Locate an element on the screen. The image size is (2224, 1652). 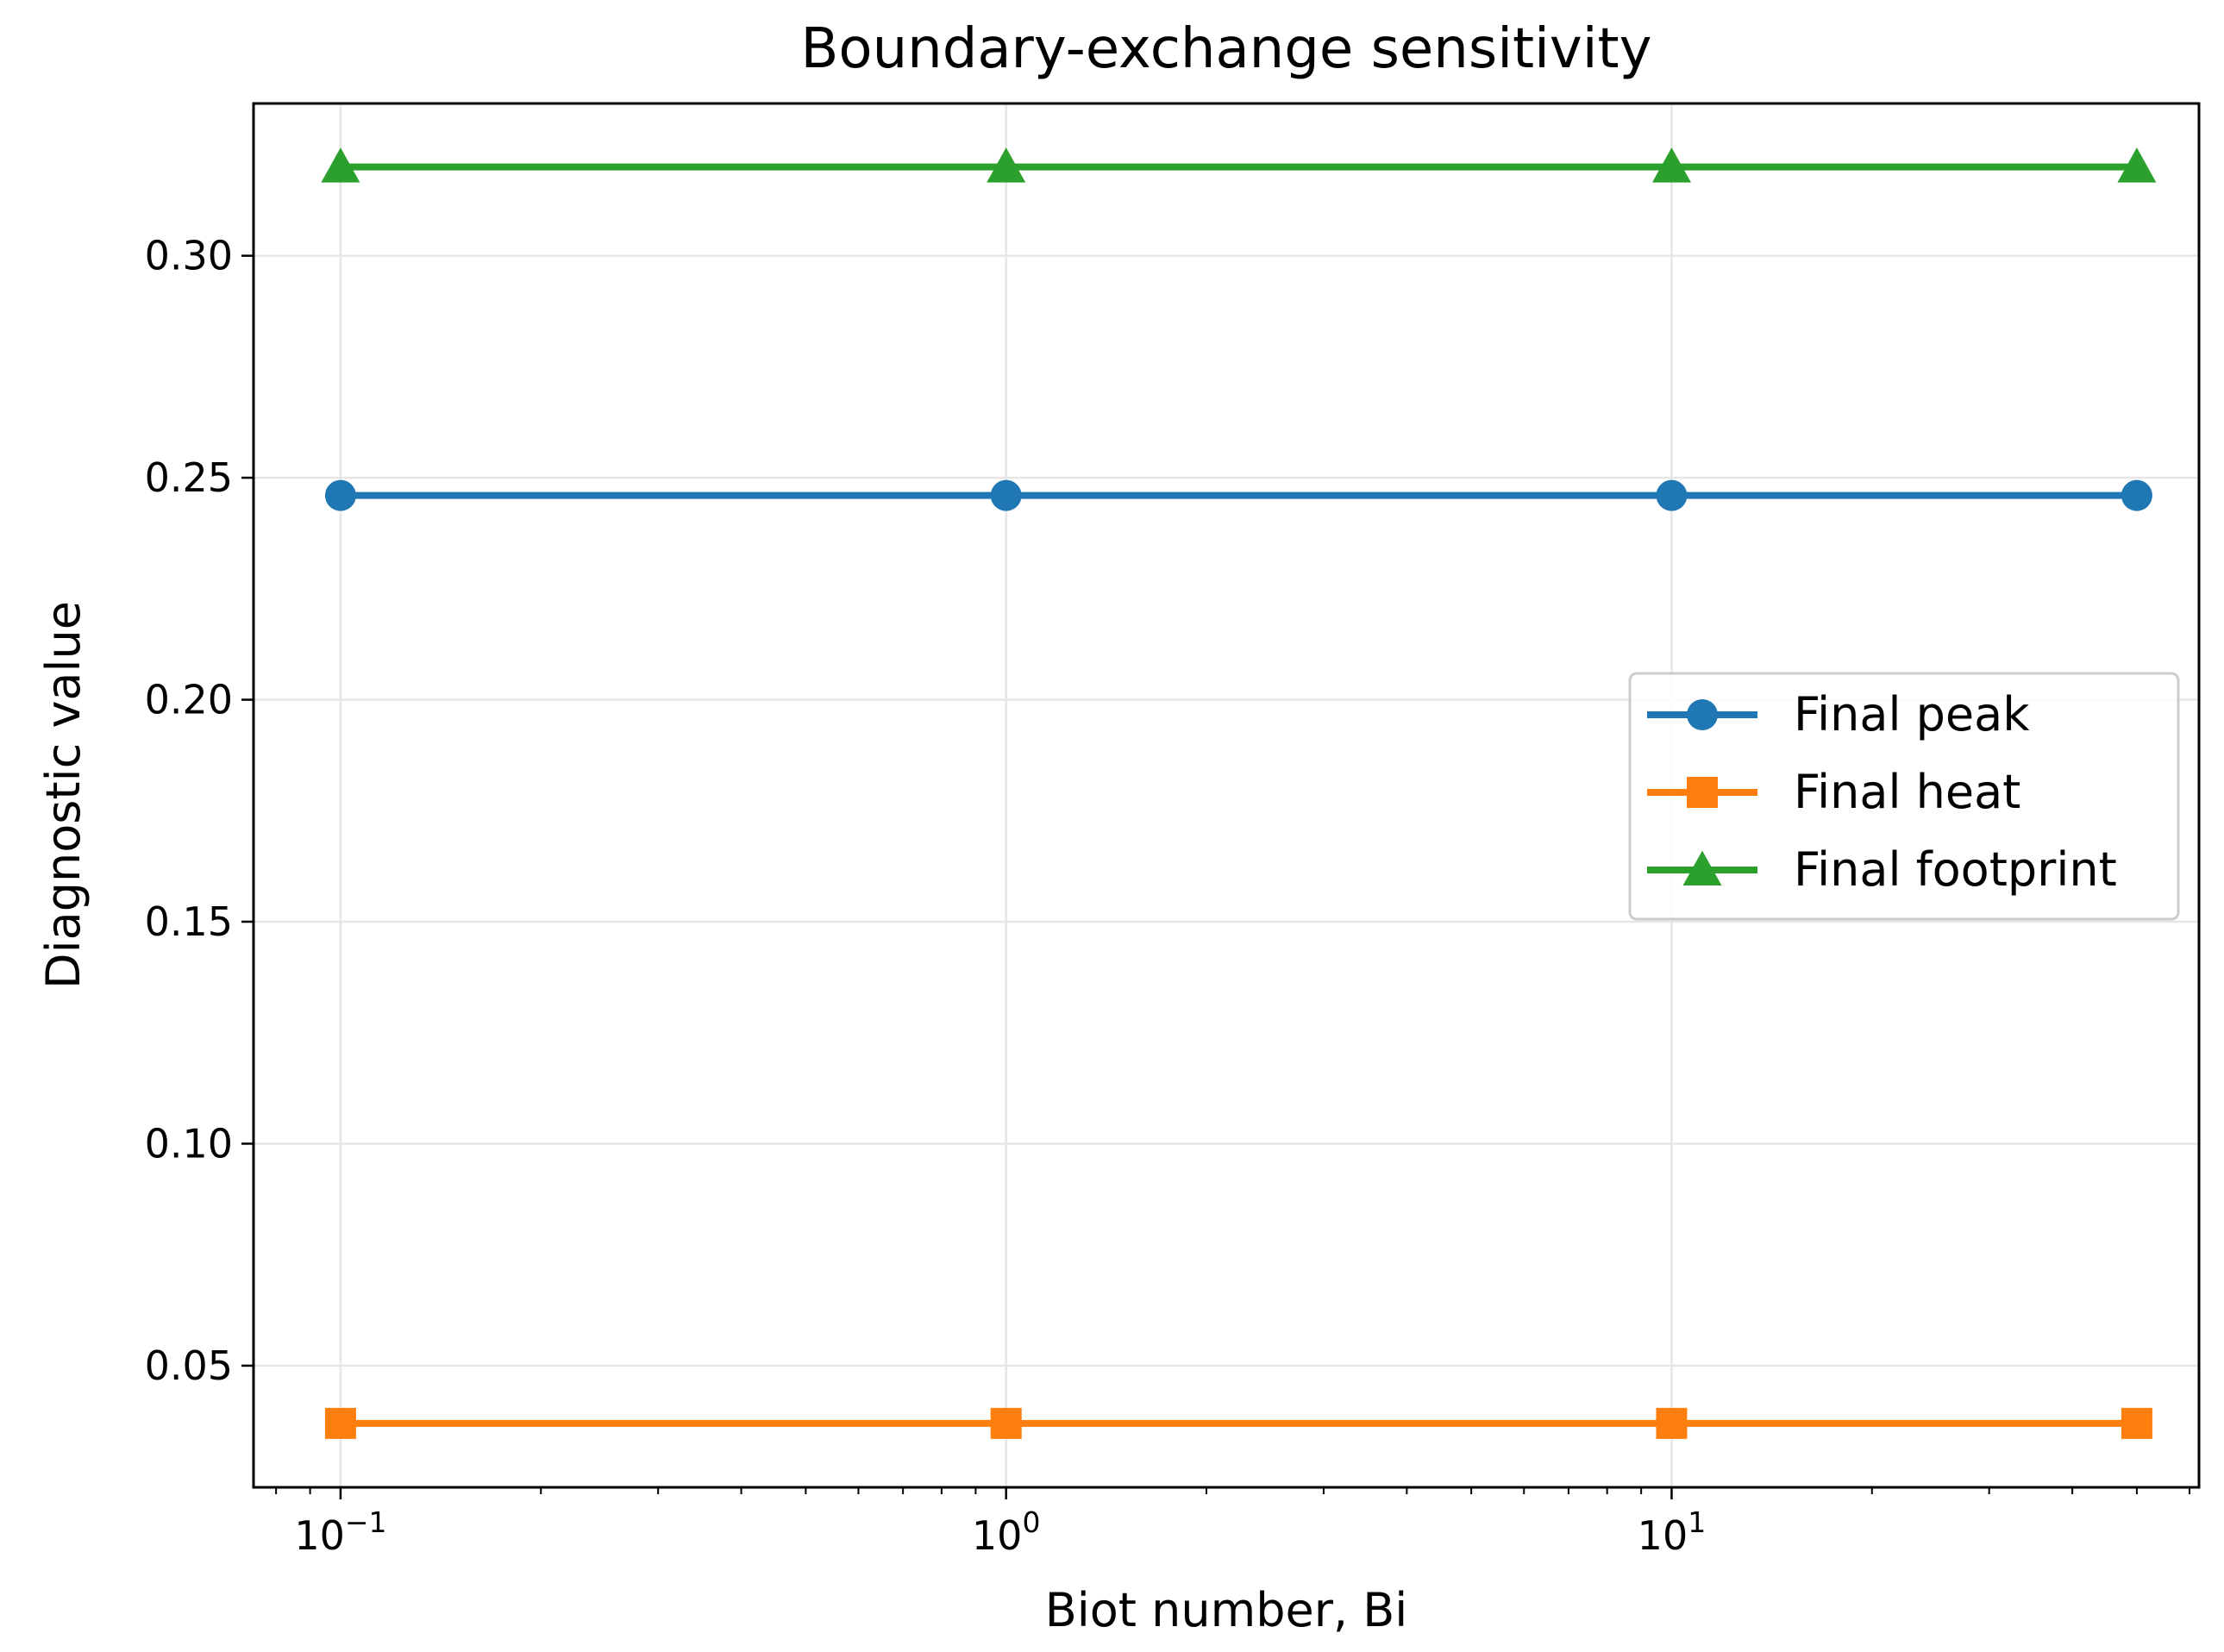
x-tick-label: 10¹ is located at coordinates (1673, 1532).